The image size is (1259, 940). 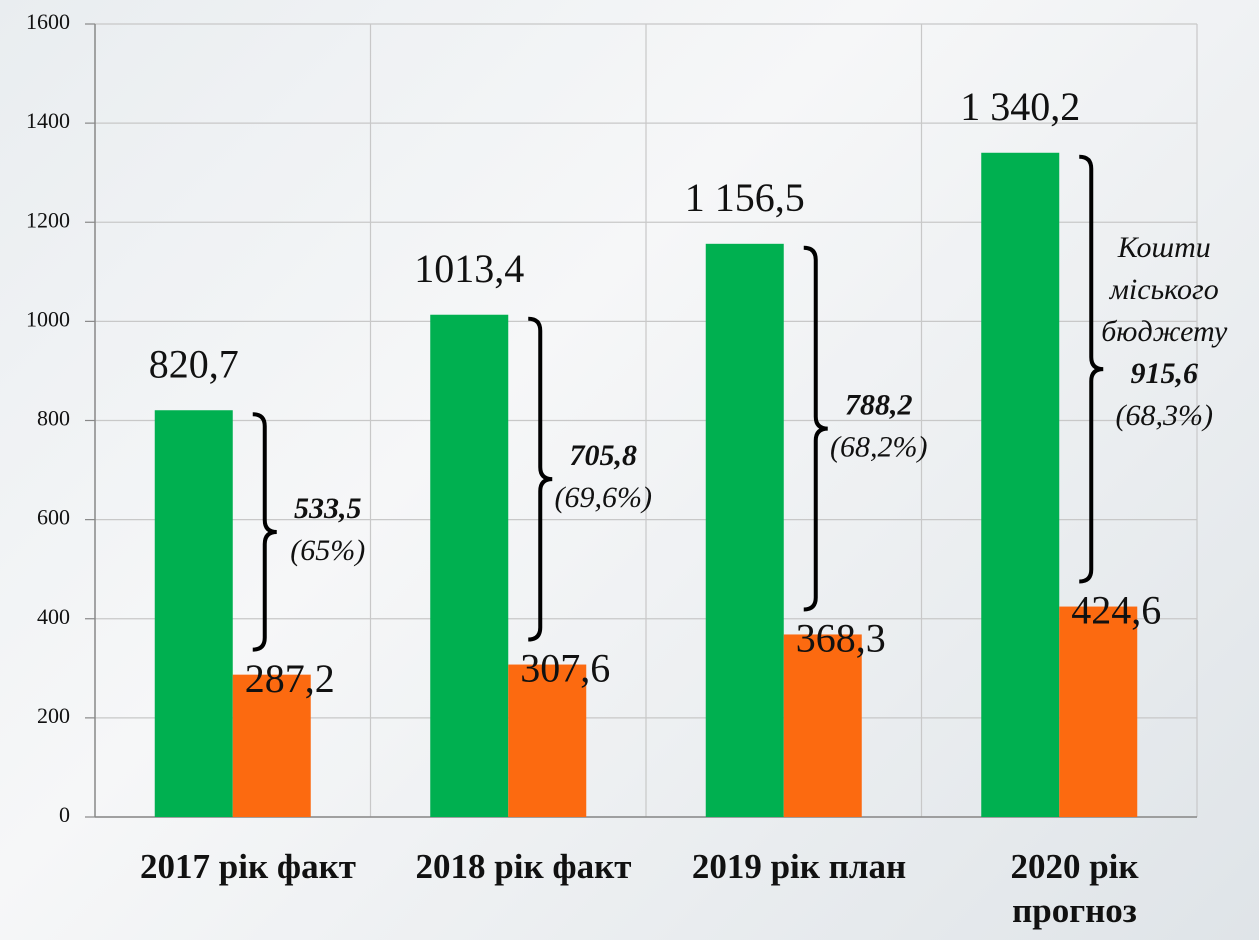 I want to click on annotation-title: міського, so click(x=1164, y=289).